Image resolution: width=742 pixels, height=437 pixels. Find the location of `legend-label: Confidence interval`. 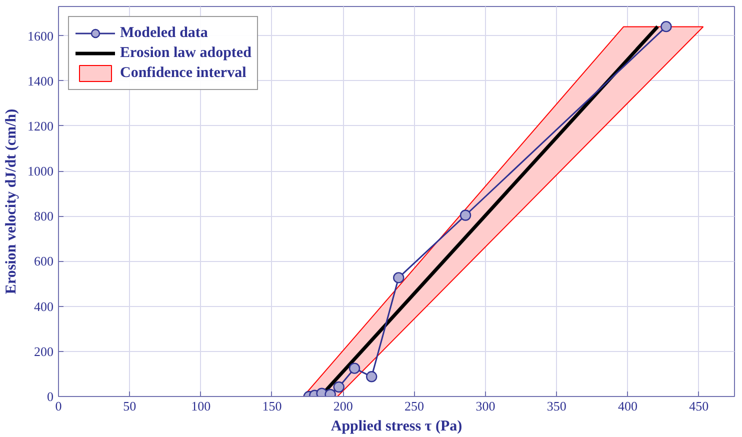

legend-label: Confidence interval is located at coordinates (183, 73).